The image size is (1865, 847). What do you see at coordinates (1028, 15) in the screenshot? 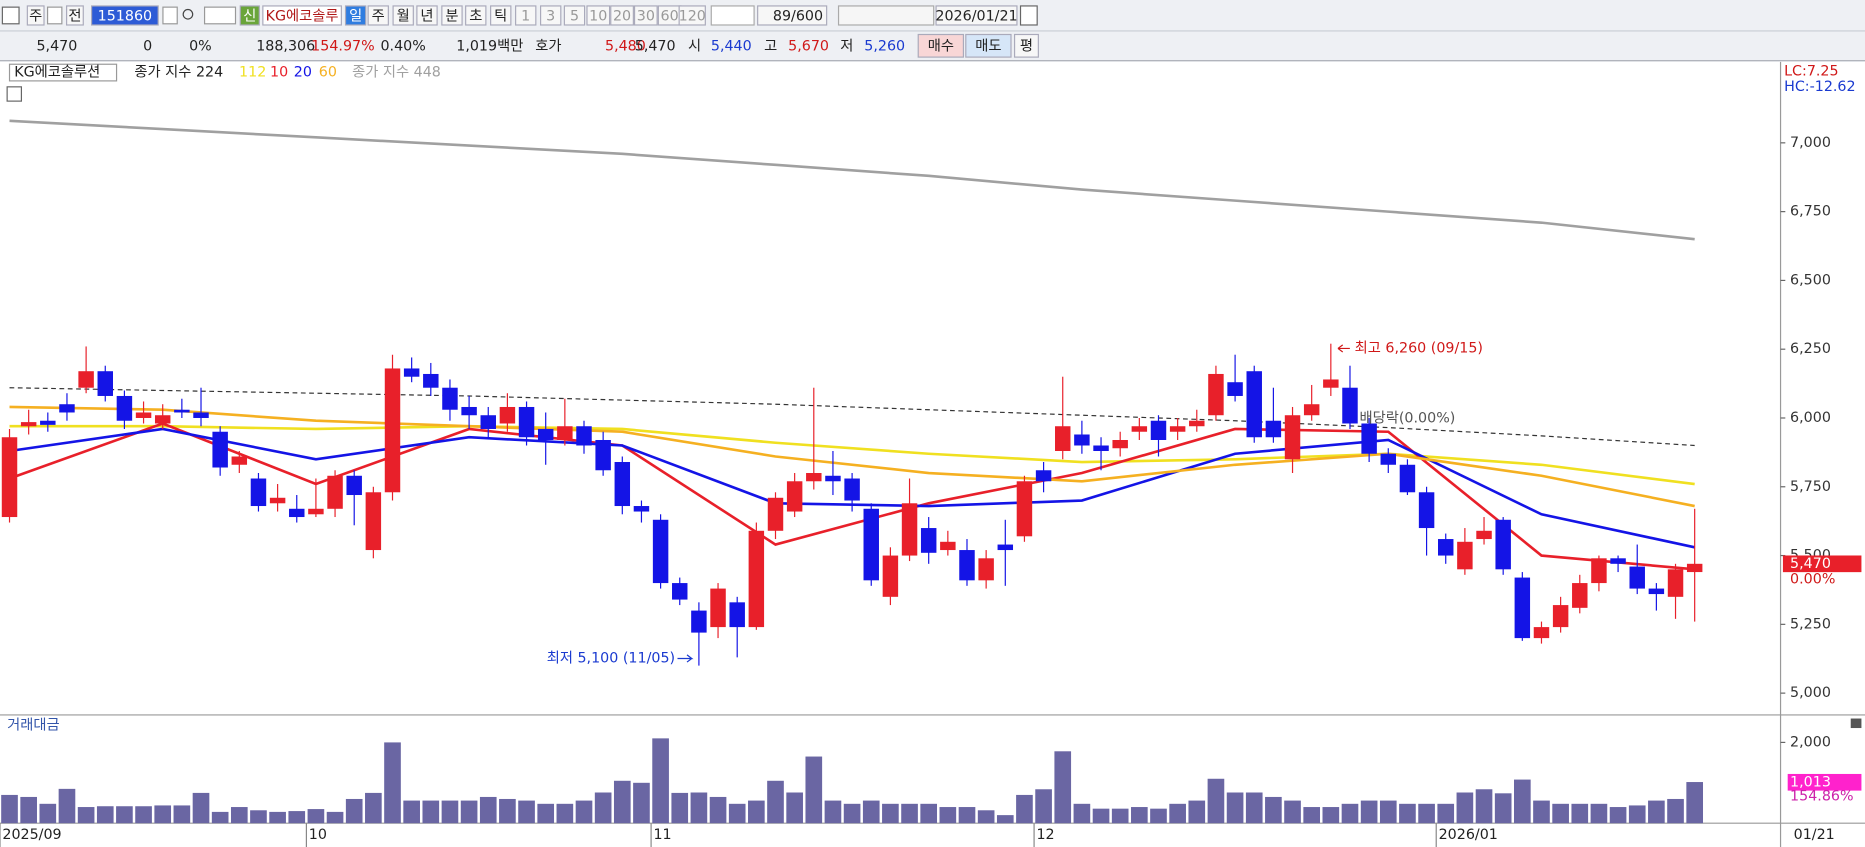
I see `calendar-icon` at bounding box center [1028, 15].